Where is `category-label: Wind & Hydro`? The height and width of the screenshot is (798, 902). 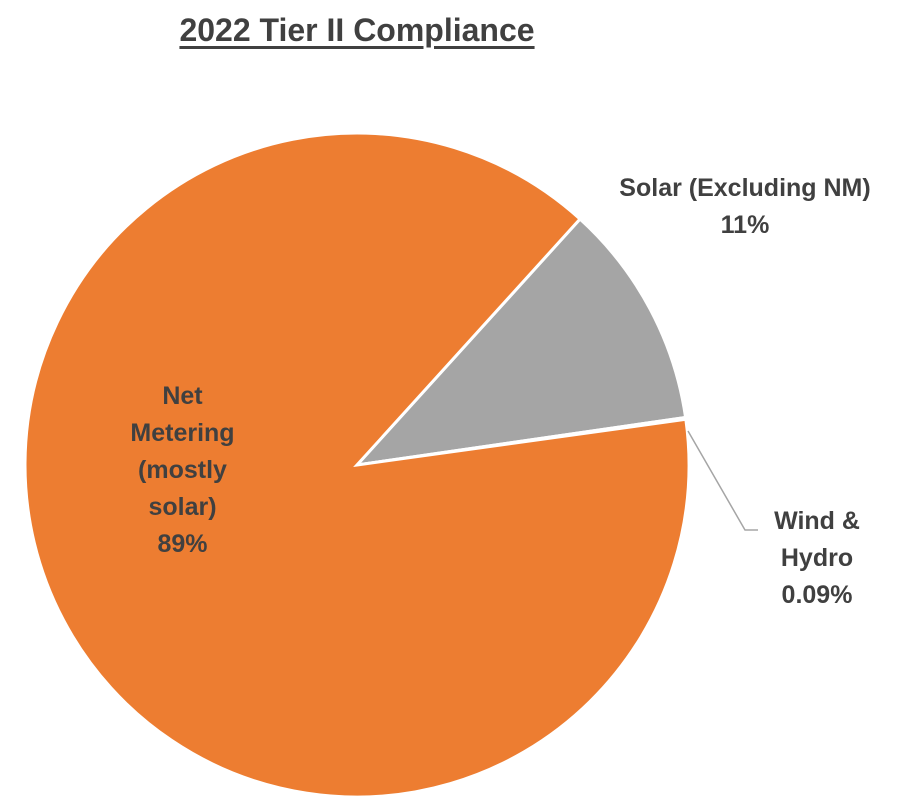 category-label: Wind & Hydro is located at coordinates (817, 539).